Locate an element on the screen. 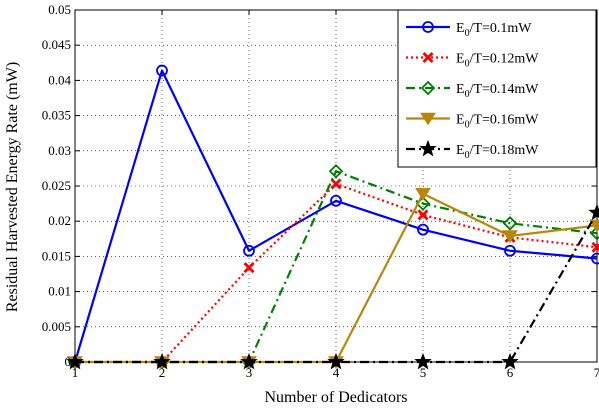 This screenshot has width=599, height=409. y-tick-label: 0.015 is located at coordinates (56, 255).